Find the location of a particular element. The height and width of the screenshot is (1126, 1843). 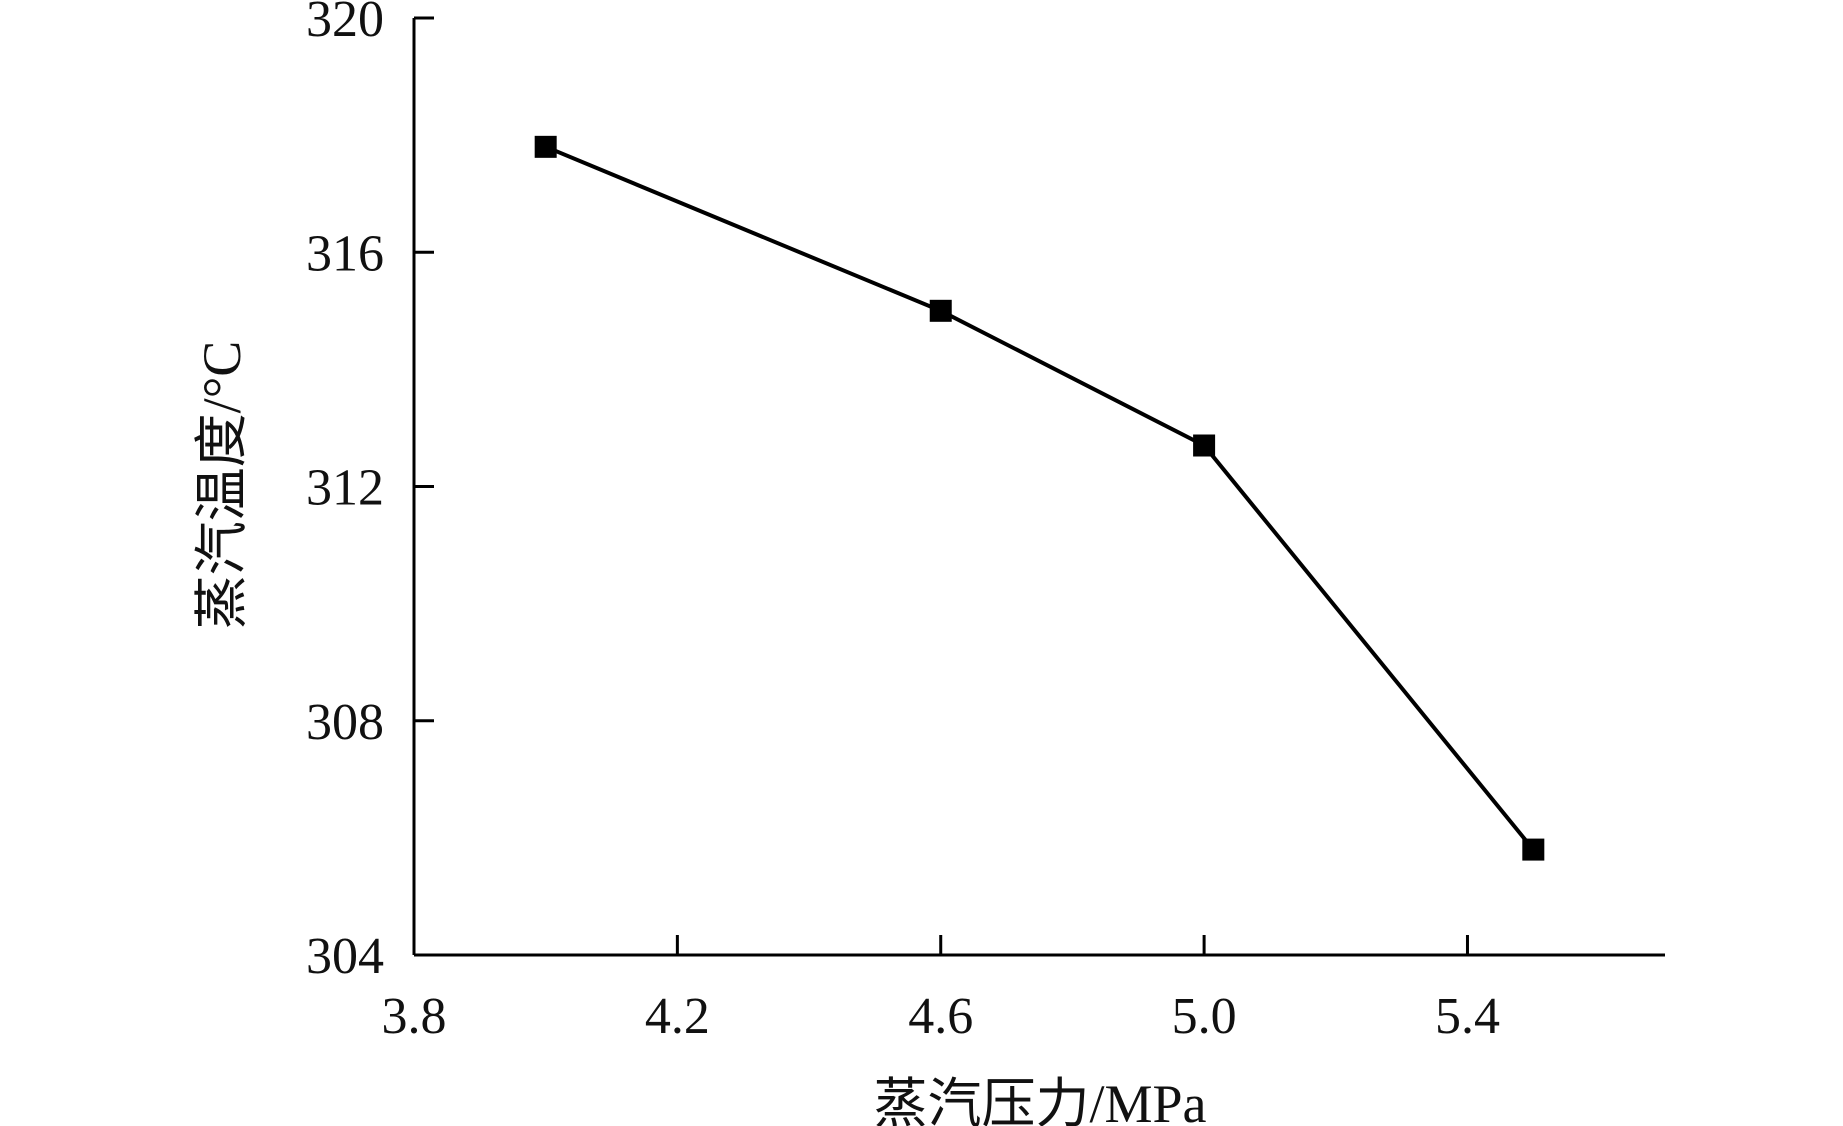

x-ticks: 3.8 4.2 4.6 5.0 5.4 is located at coordinates (941, 990).